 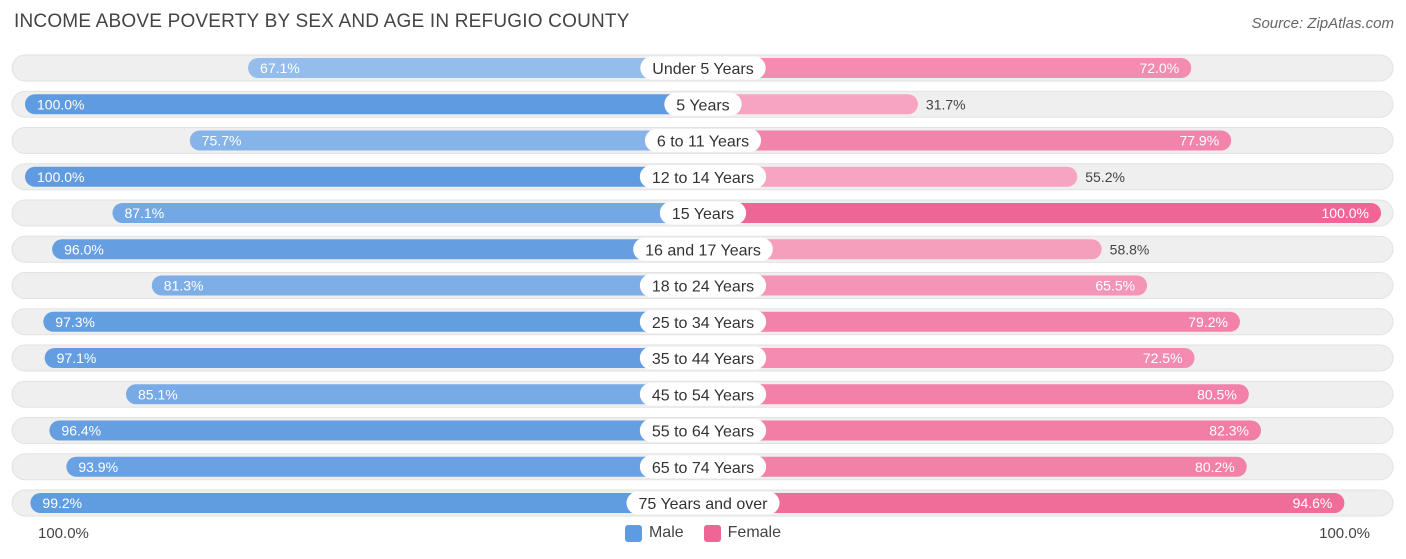 What do you see at coordinates (98, 467) in the screenshot?
I see `male-value-label: 93.9%` at bounding box center [98, 467].